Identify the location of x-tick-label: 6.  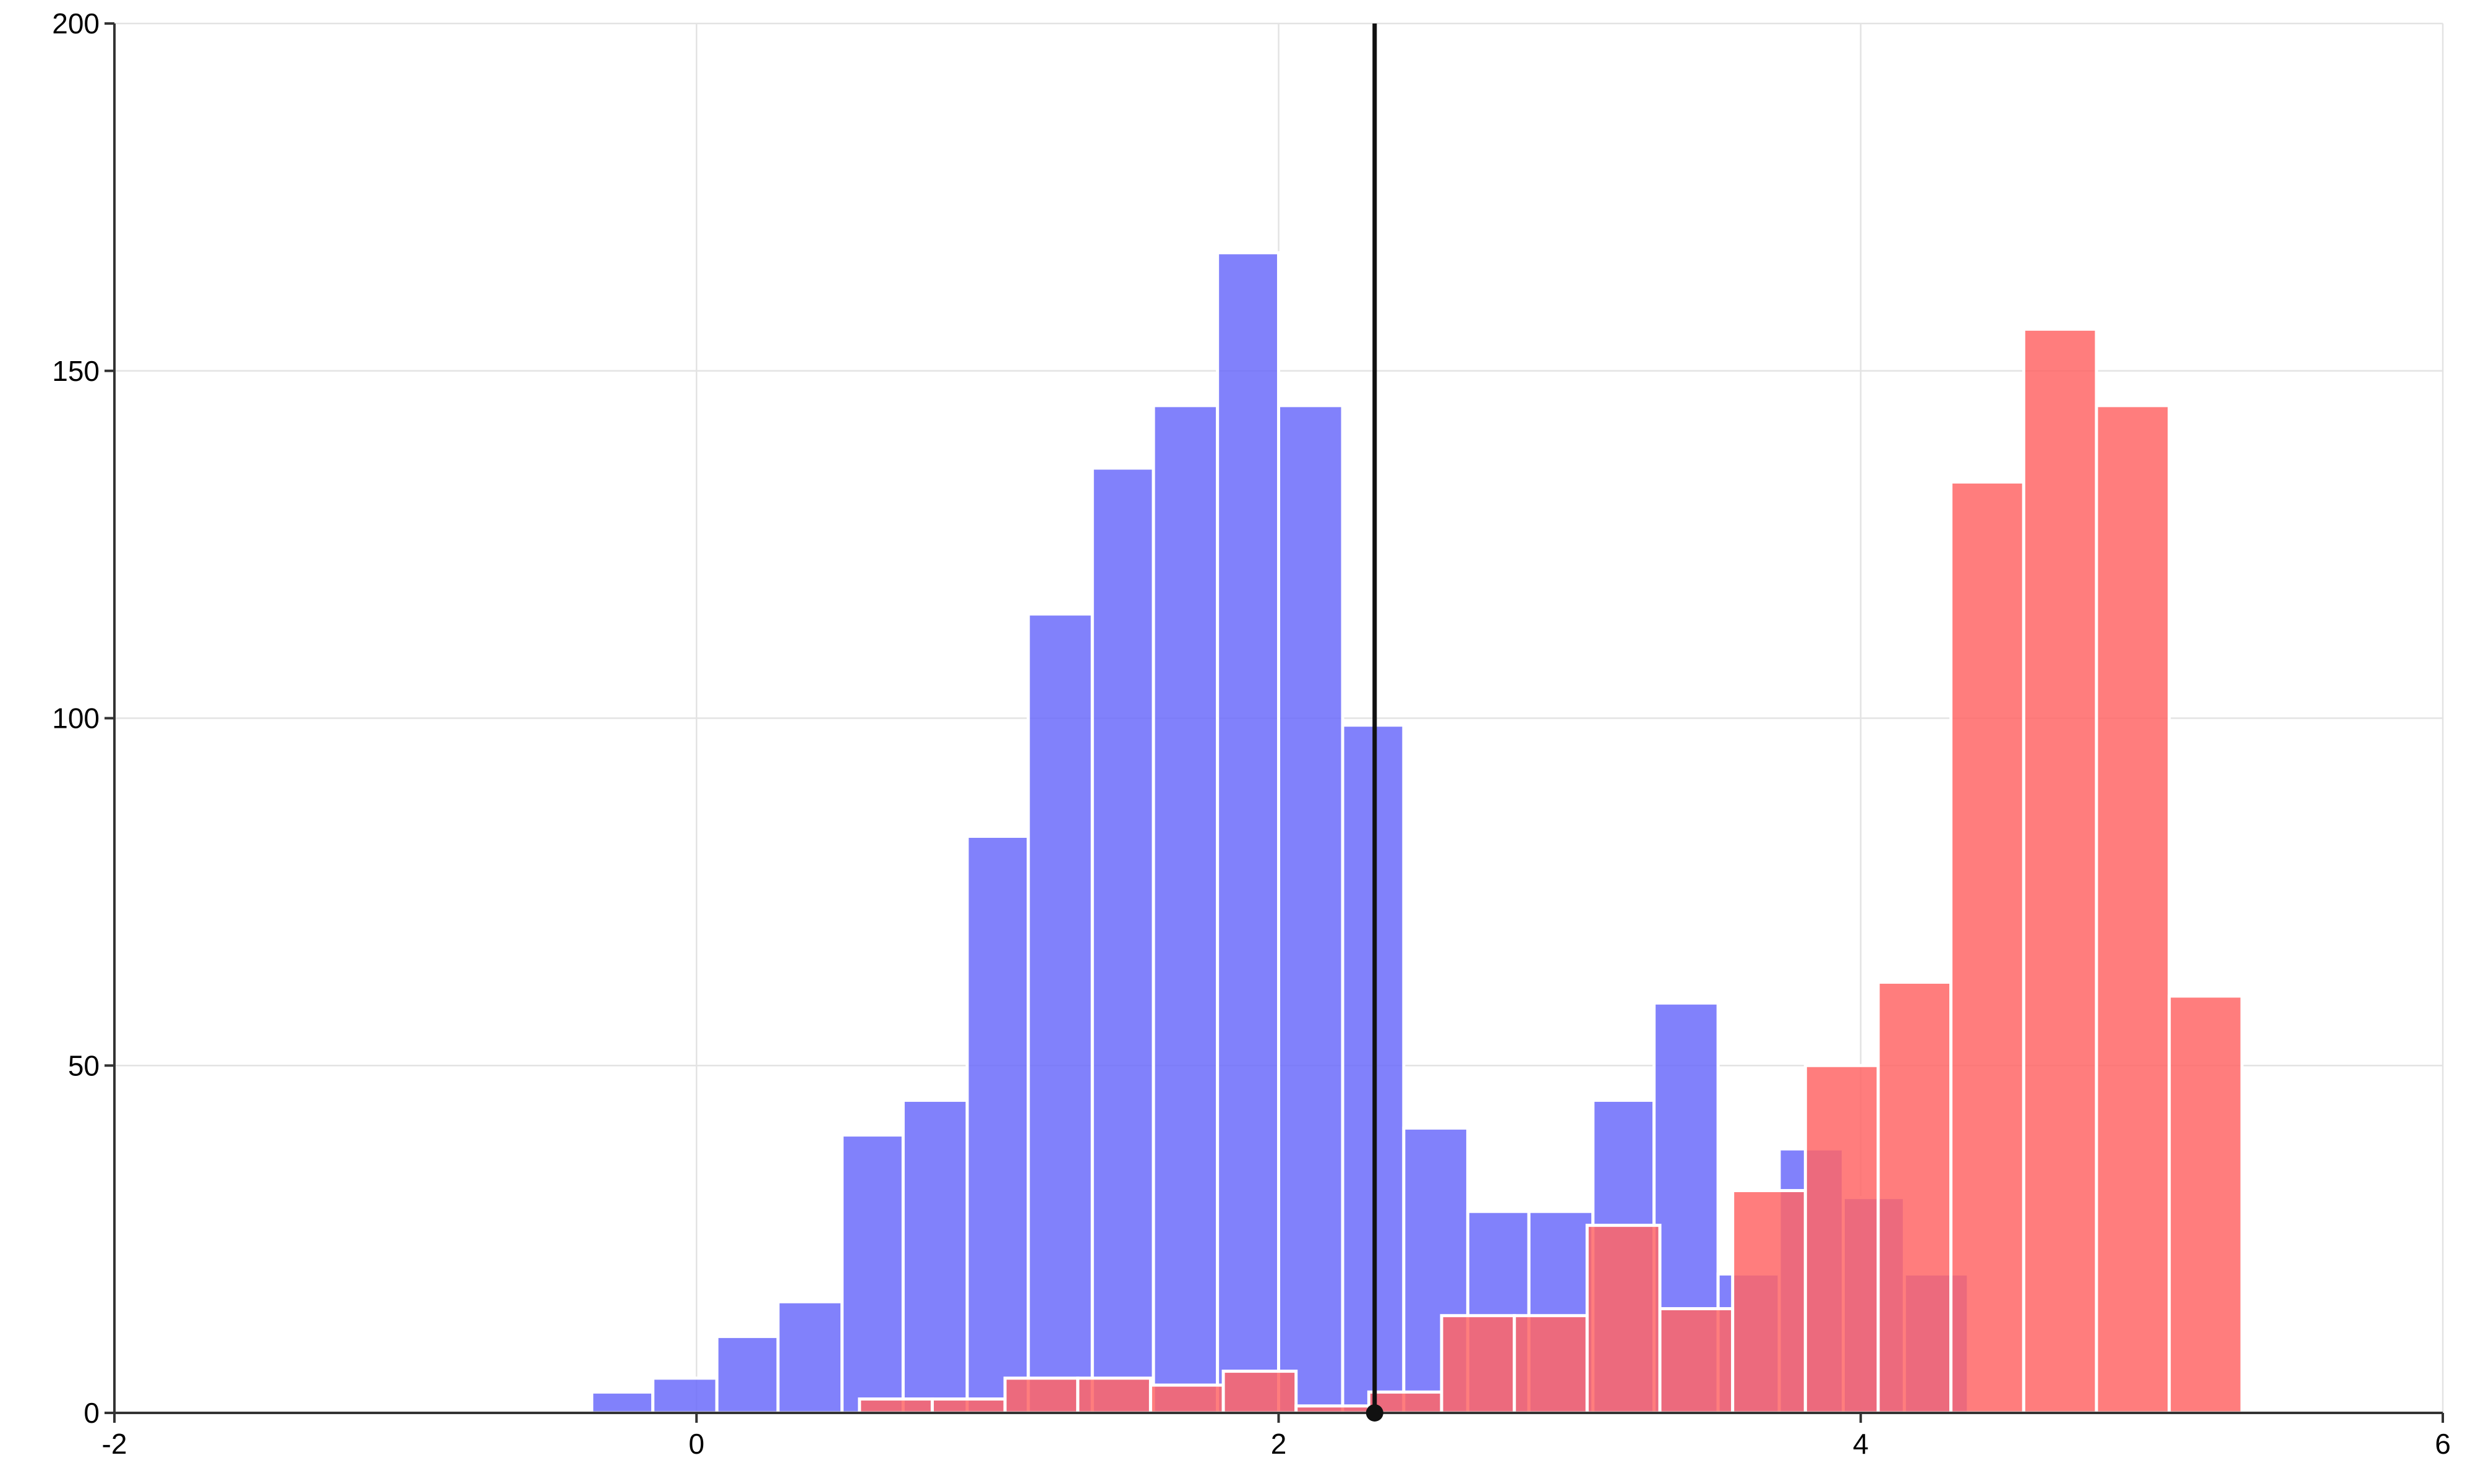
(2443, 1444).